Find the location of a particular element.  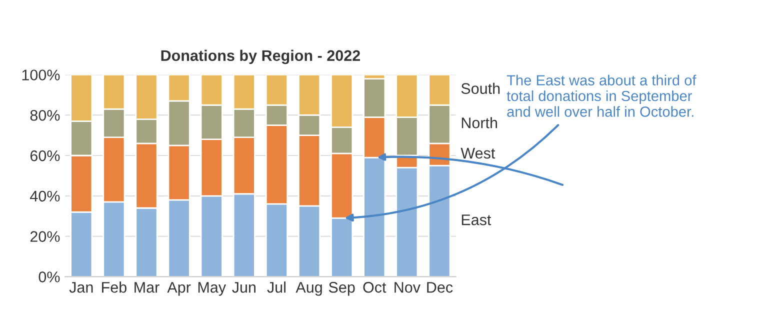

y-tick-label: 20% is located at coordinates (45, 236).